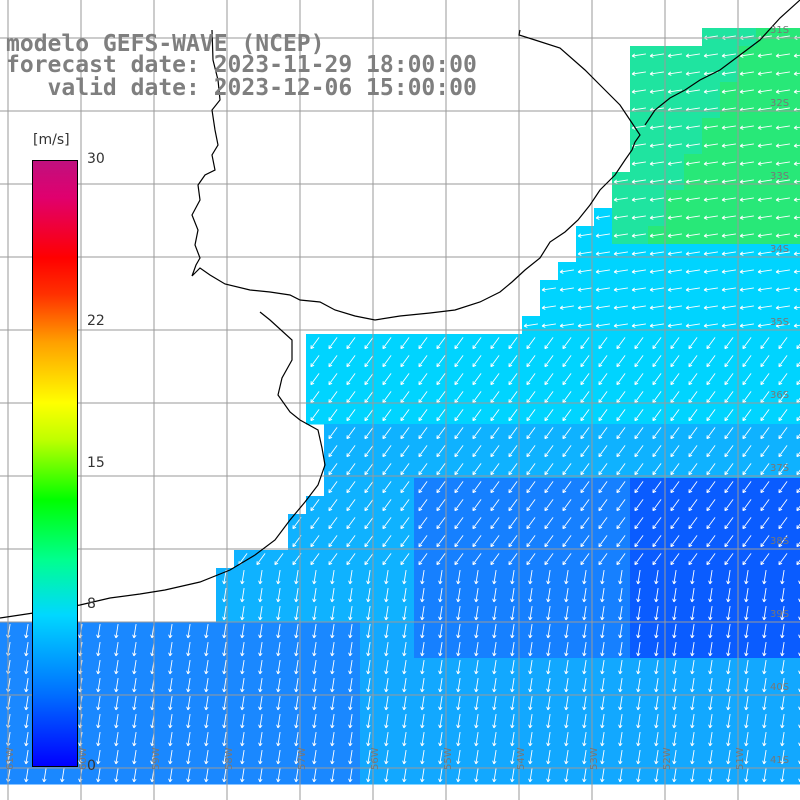 The width and height of the screenshot is (800, 800). What do you see at coordinates (740, 758) in the screenshot?
I see `longitude-label: 51W` at bounding box center [740, 758].